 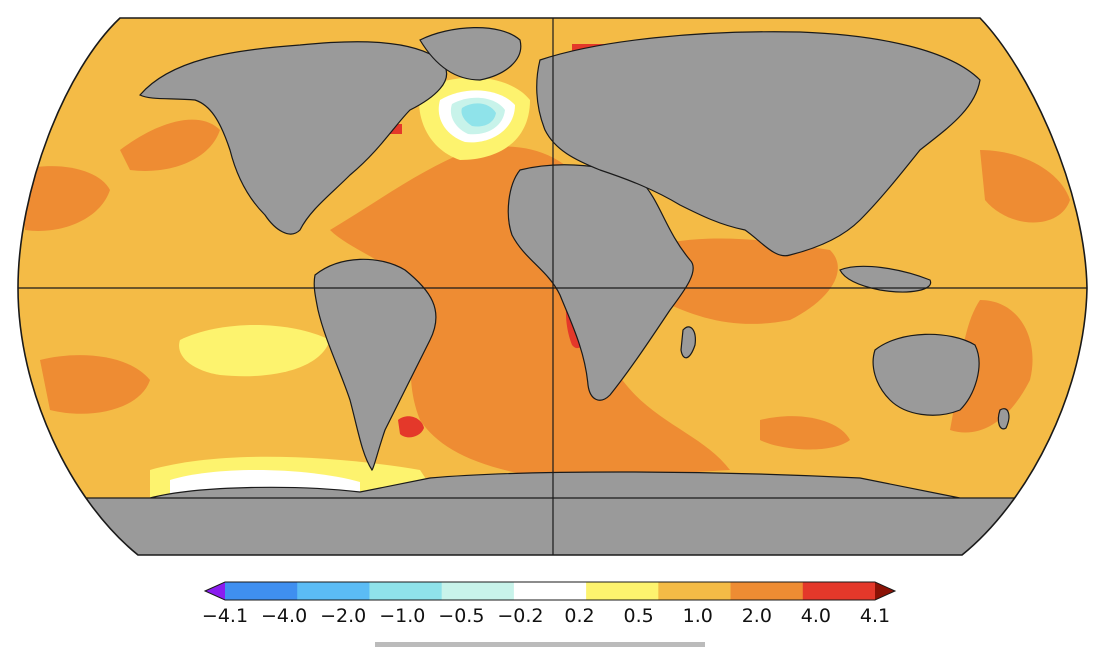 I want to click on colorbar-tick-label: −4.1, so click(x=225, y=616).